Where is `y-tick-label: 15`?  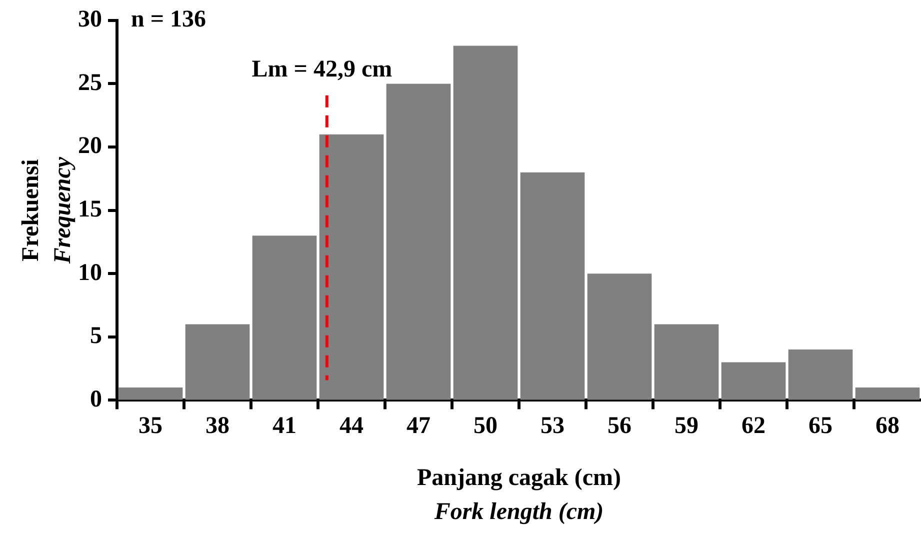 y-tick-label: 15 is located at coordinates (90, 209).